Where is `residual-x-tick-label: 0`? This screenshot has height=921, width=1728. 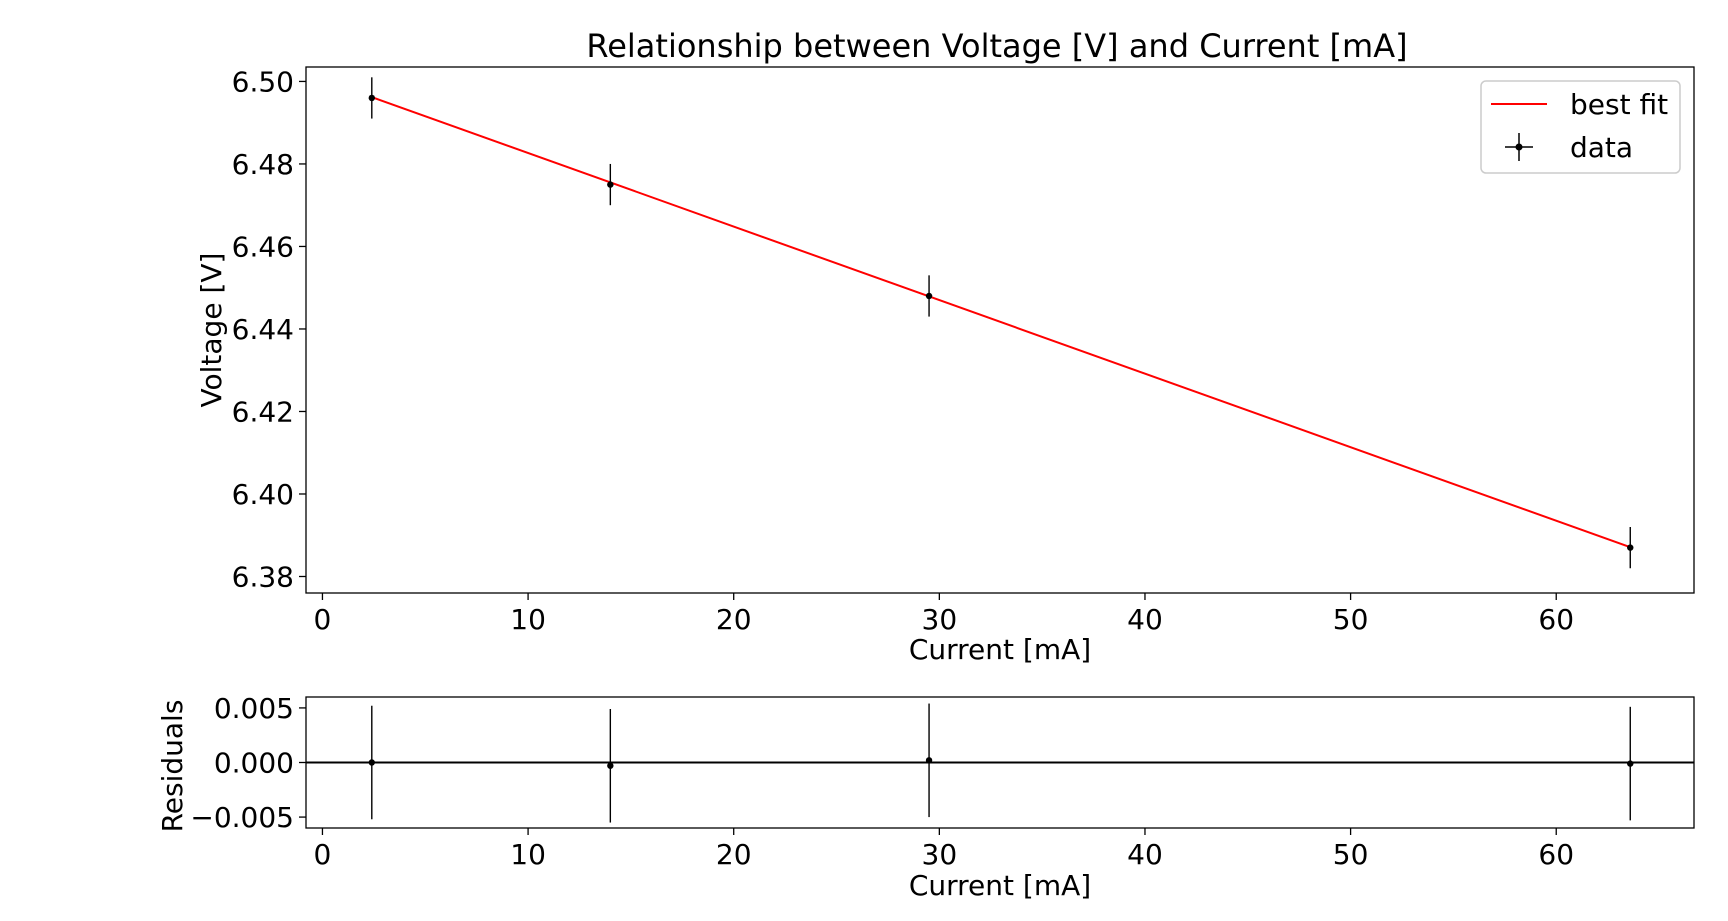
residual-x-tick-label: 0 is located at coordinates (323, 854).